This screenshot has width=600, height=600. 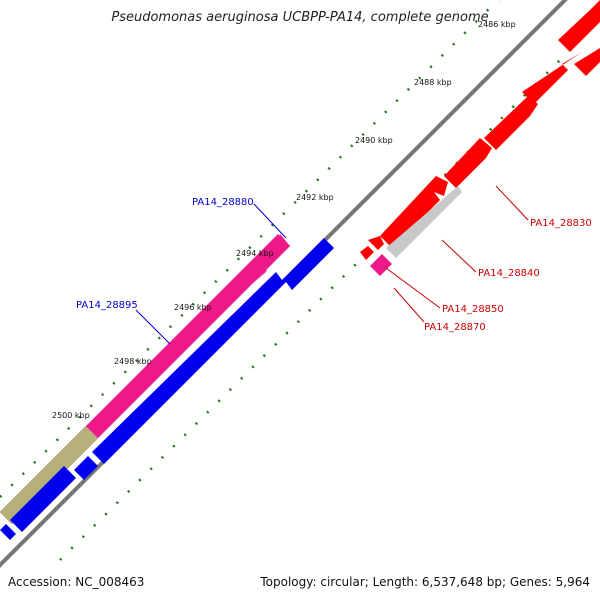 What do you see at coordinates (76, 582) in the screenshot?
I see `accession-text: Accession: NC_008463` at bounding box center [76, 582].